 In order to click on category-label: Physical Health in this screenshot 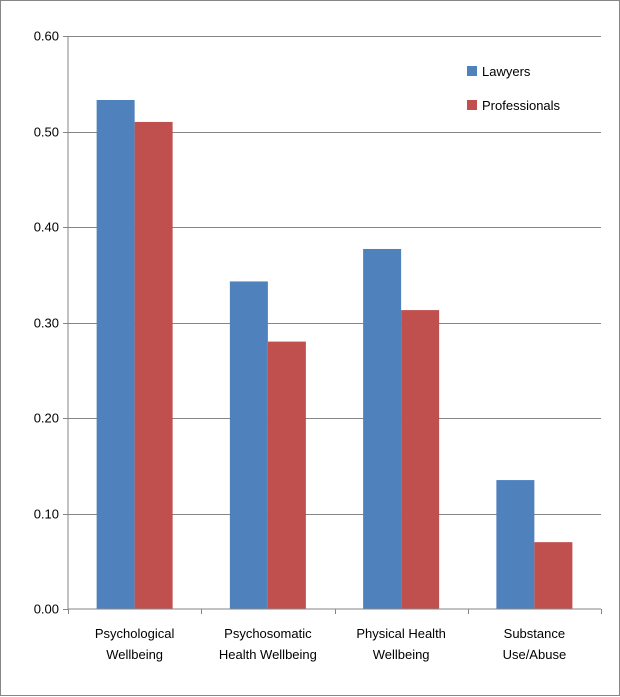, I will do `click(401, 633)`.